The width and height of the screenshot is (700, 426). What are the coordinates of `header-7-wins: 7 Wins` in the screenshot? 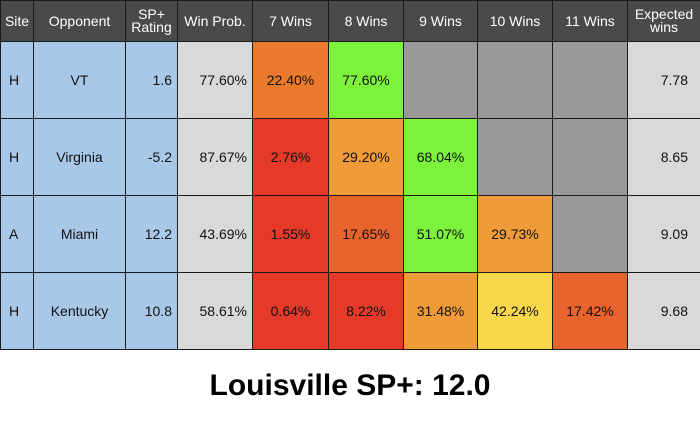 It's located at (290, 21).